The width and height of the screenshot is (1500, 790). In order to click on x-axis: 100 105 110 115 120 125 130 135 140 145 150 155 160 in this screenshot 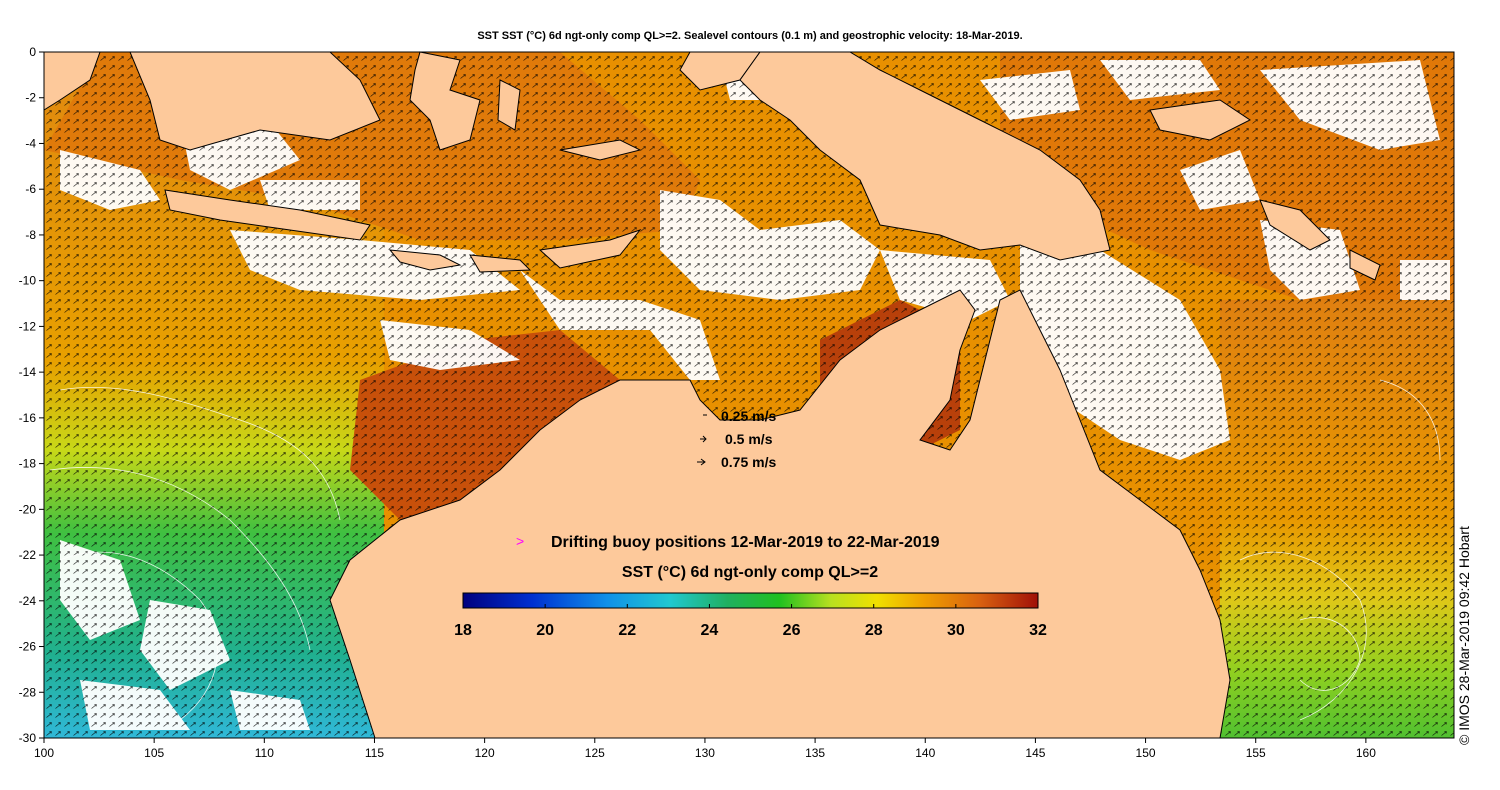, I will do `click(705, 749)`.